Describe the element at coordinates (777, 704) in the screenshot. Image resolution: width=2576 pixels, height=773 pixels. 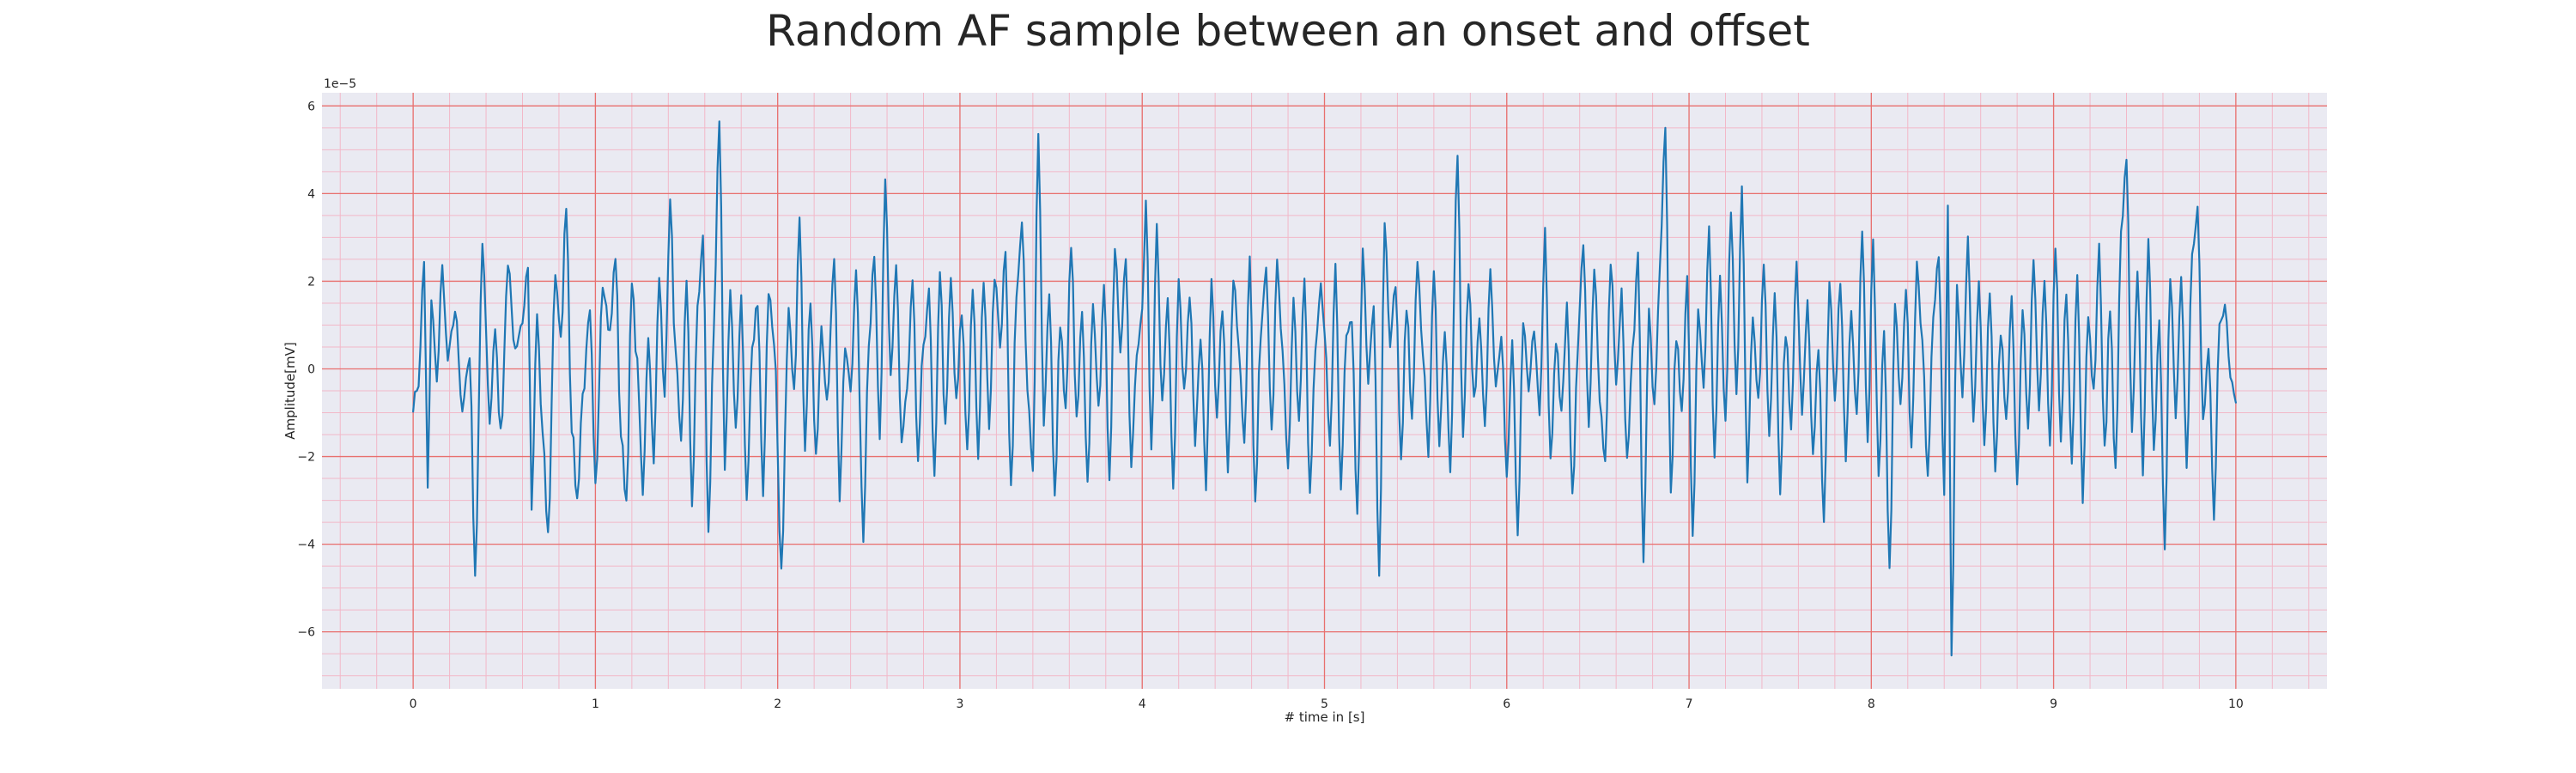
I see `x-tick-label: 2` at that location.